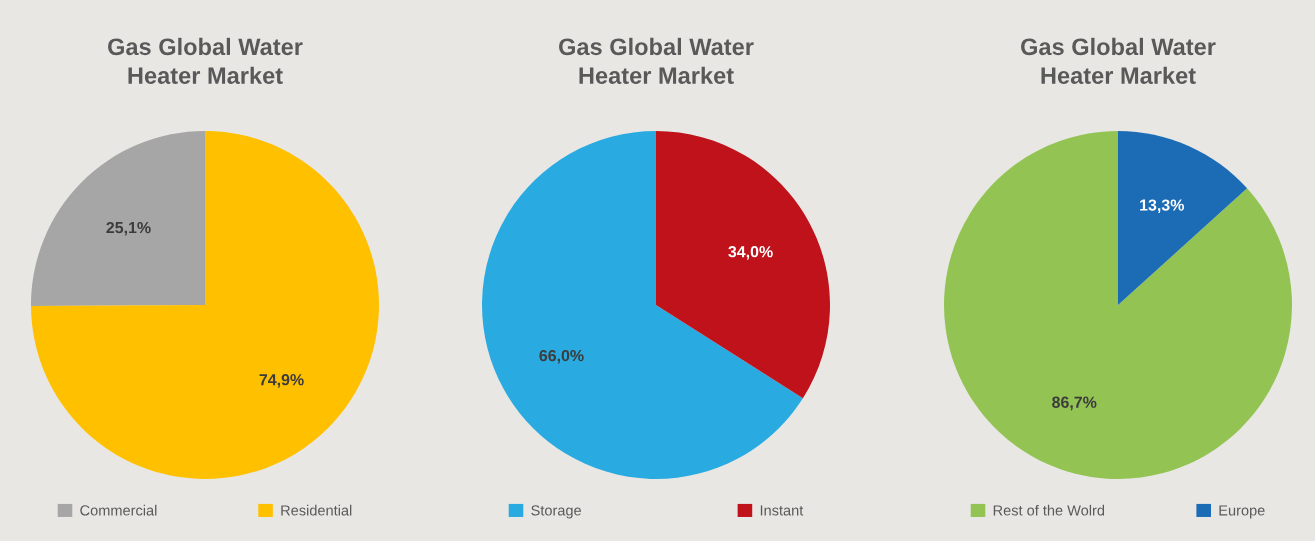  Describe the element at coordinates (1242, 512) in the screenshot. I see `legend-label: Europe` at that location.